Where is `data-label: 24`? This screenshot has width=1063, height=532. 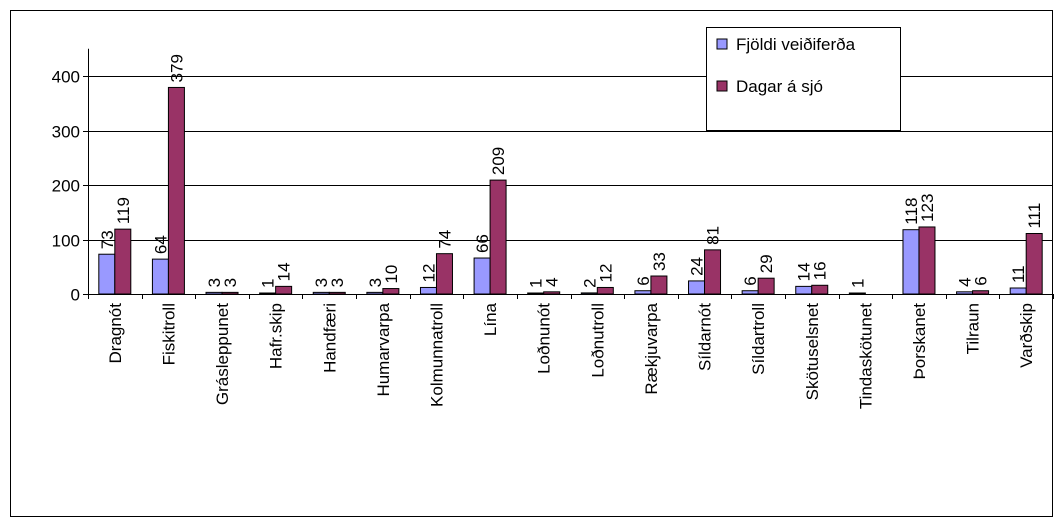
data-label: 24 is located at coordinates (697, 266).